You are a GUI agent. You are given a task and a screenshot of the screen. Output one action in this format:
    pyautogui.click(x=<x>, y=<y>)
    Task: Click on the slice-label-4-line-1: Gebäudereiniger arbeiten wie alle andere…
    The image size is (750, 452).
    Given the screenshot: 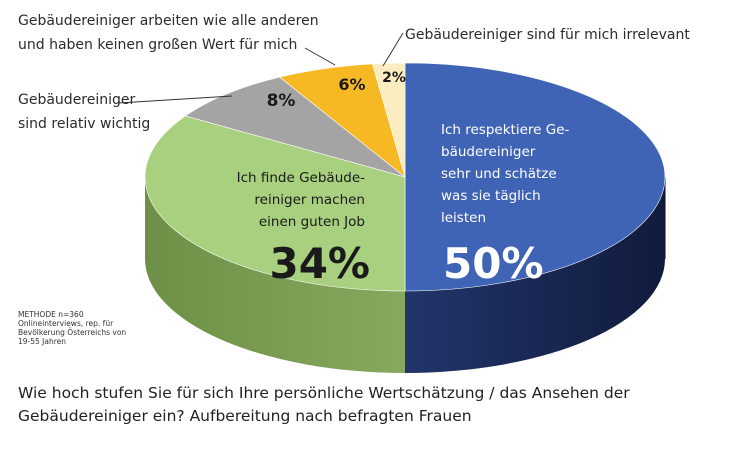 What is the action you would take?
    pyautogui.click(x=168, y=21)
    